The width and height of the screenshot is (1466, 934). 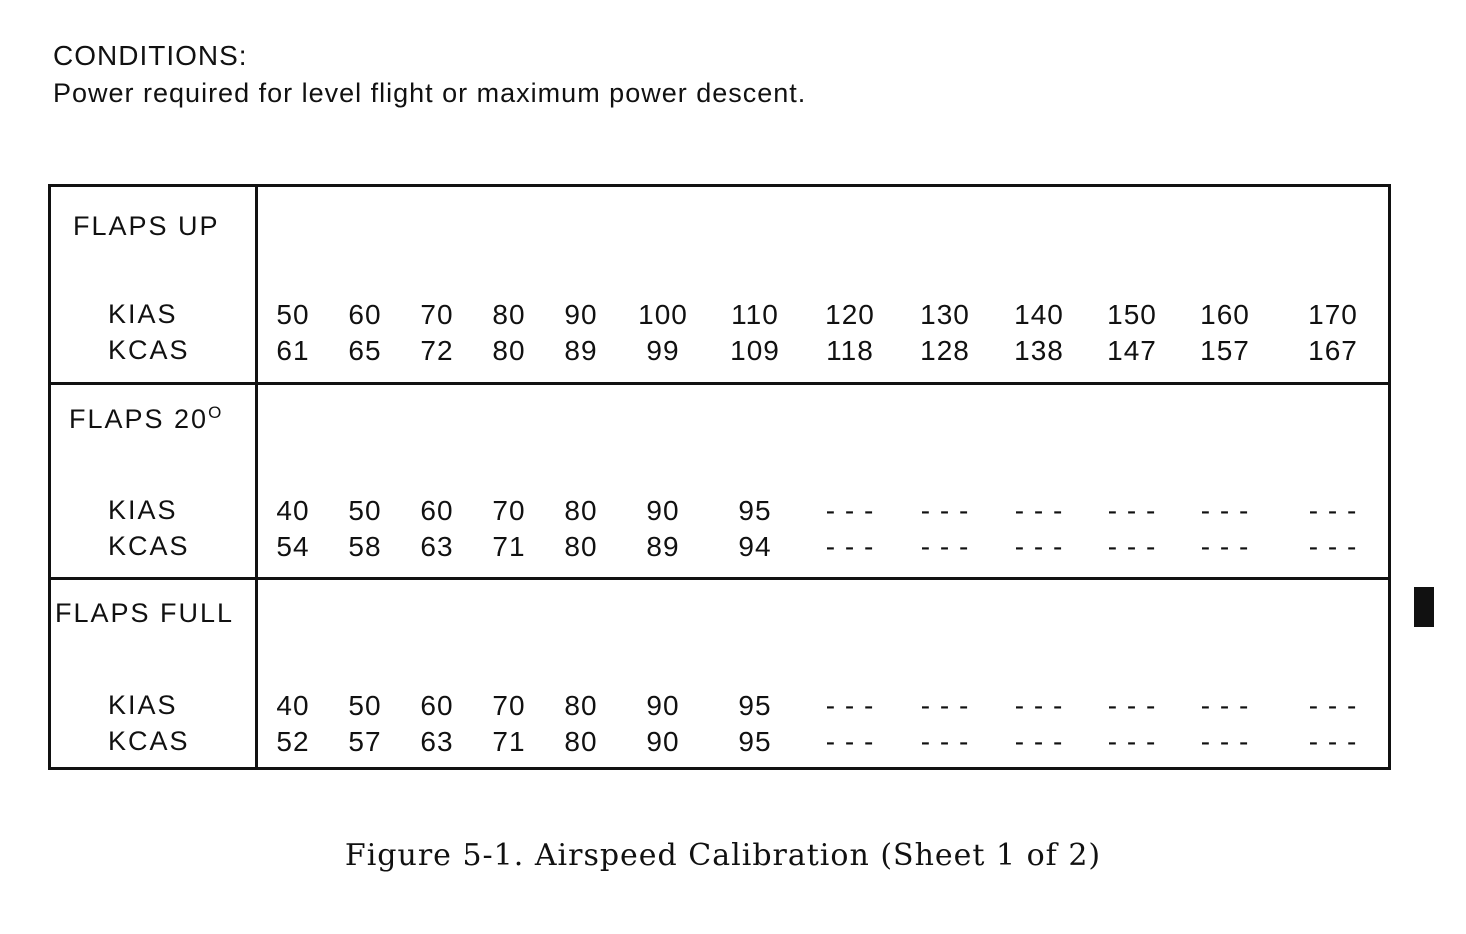 What do you see at coordinates (1225, 350) in the screenshot?
I see `table-cell: 157` at bounding box center [1225, 350].